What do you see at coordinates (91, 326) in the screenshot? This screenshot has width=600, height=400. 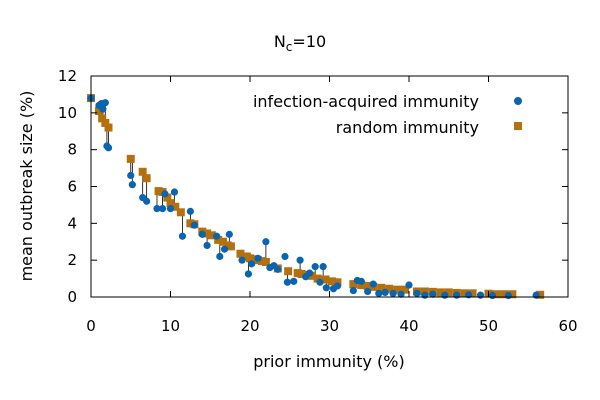 I see `x-tick-label: 0` at bounding box center [91, 326].